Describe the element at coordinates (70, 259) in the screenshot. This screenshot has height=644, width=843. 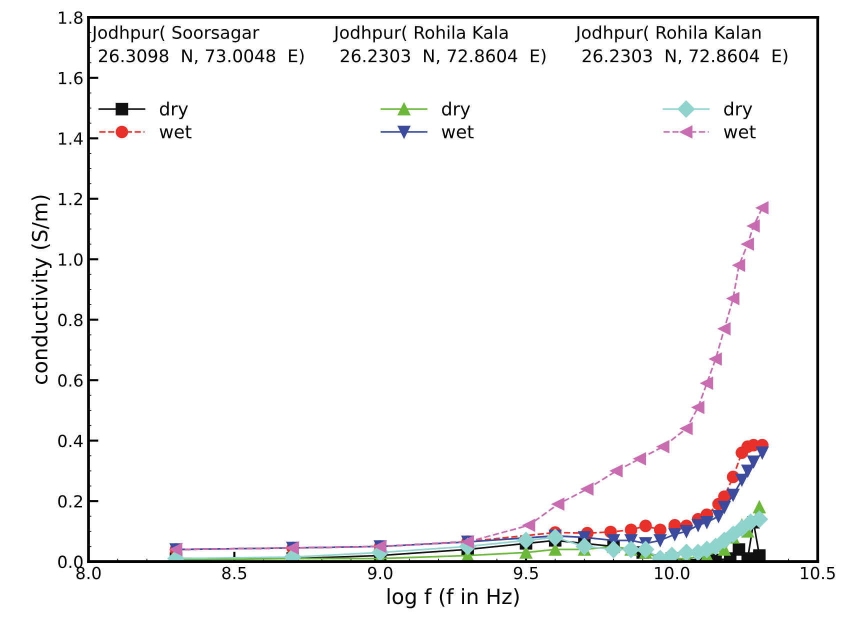
I see `y-tick-label: 1.0` at that location.